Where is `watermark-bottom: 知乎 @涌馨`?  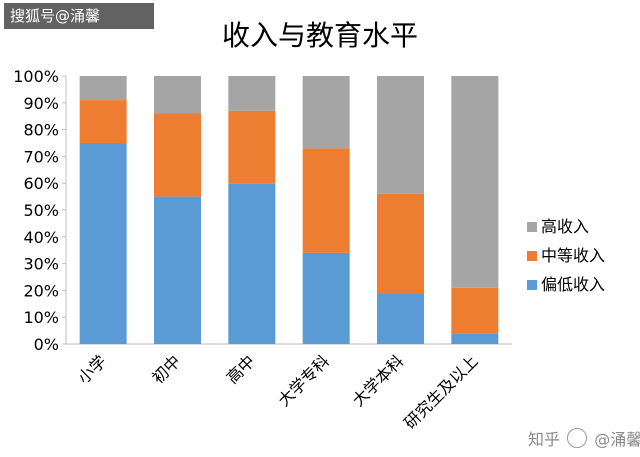 watermark-bottom: 知乎 @涌馨 is located at coordinates (584, 438).